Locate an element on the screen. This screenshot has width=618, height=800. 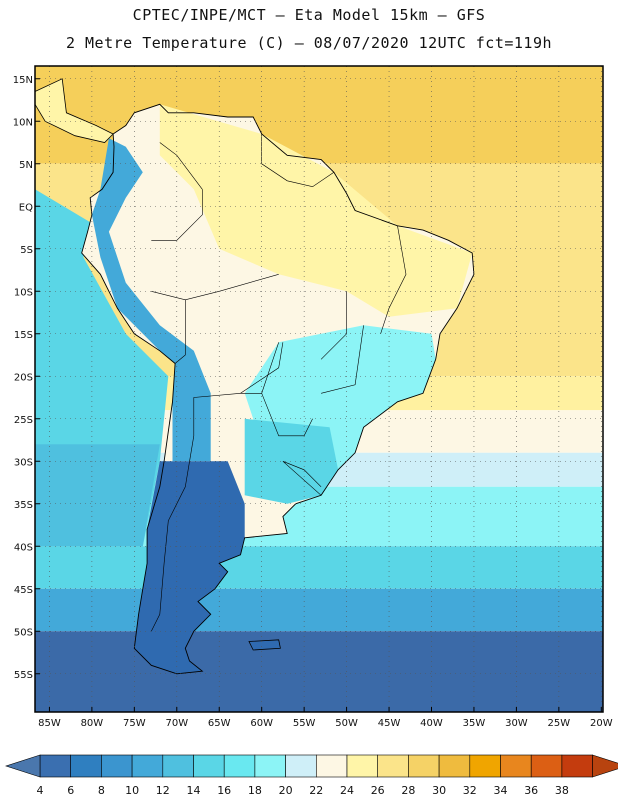
legend-tick-label: 22 is located at coordinates (316, 790).